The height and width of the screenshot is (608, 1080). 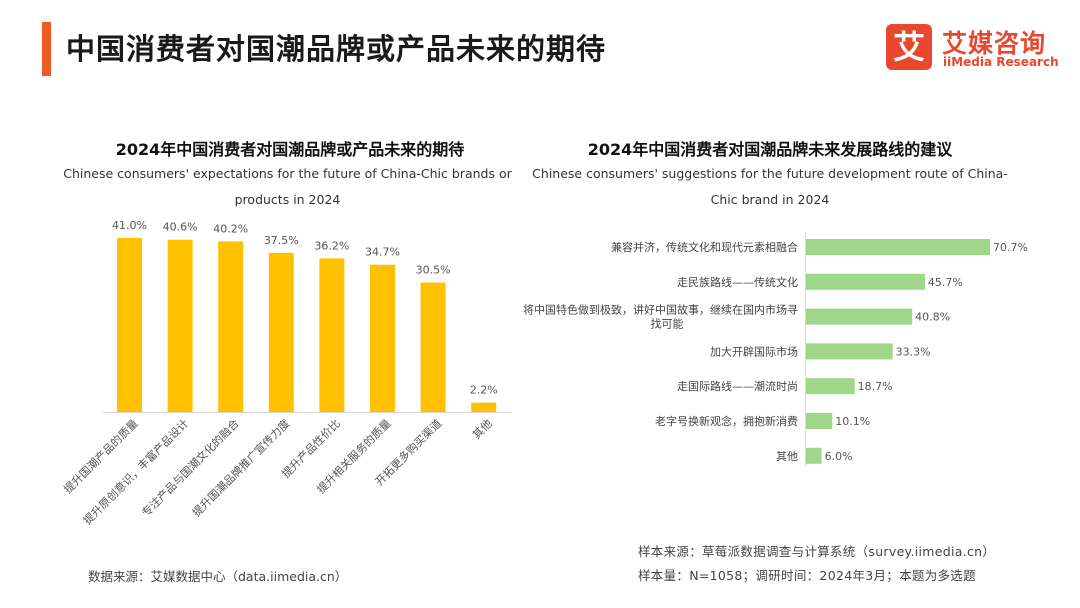 I want to click on logo-name-en: iiMedia Research, so click(x=1001, y=62).